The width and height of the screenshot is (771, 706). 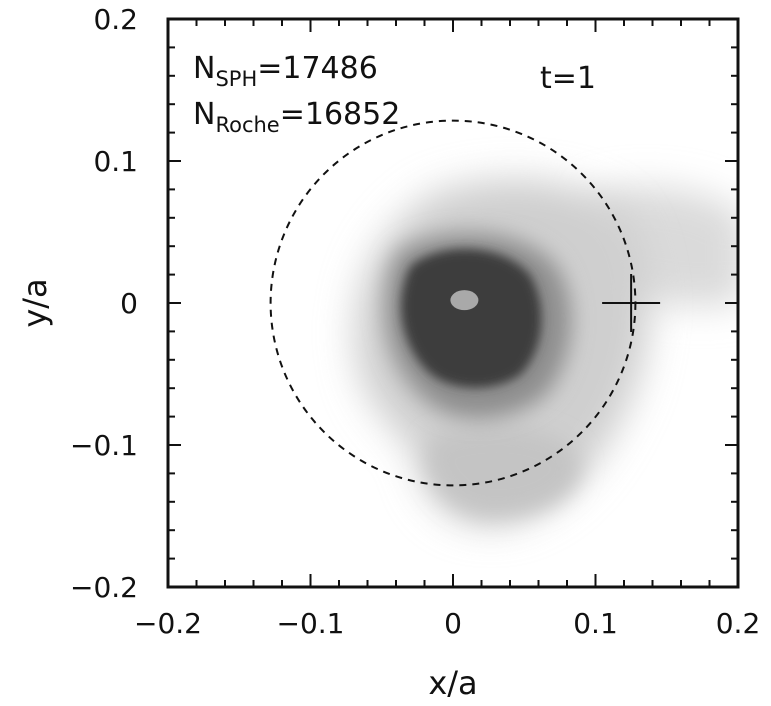 I want to click on companion-cross-marker, so click(x=631, y=303).